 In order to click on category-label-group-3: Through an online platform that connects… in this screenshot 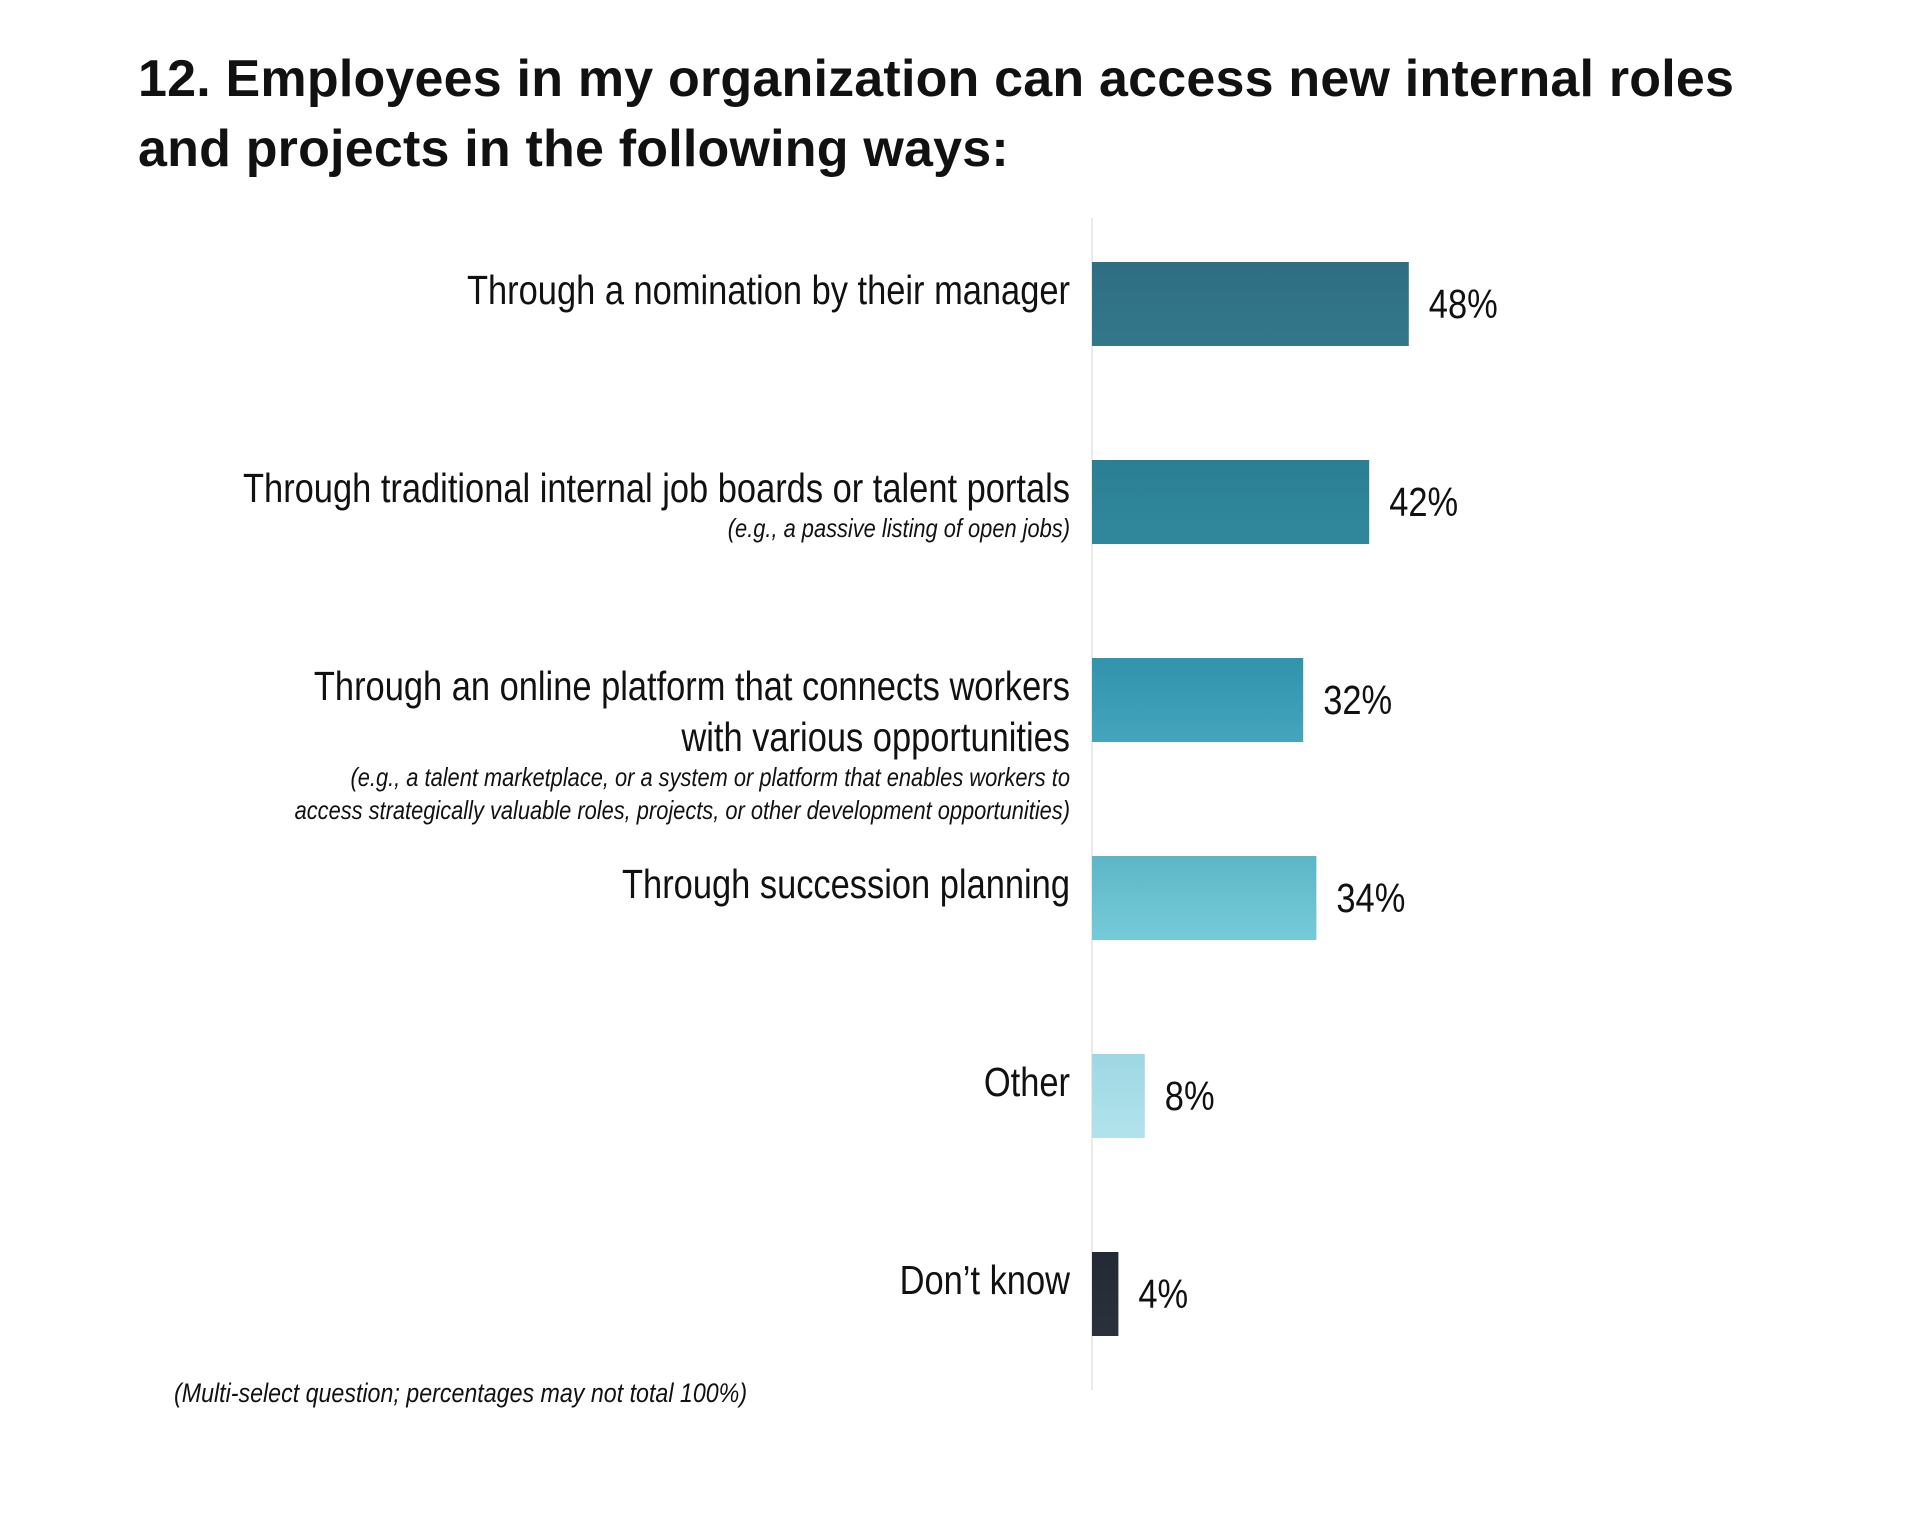, I will do `click(682, 744)`.